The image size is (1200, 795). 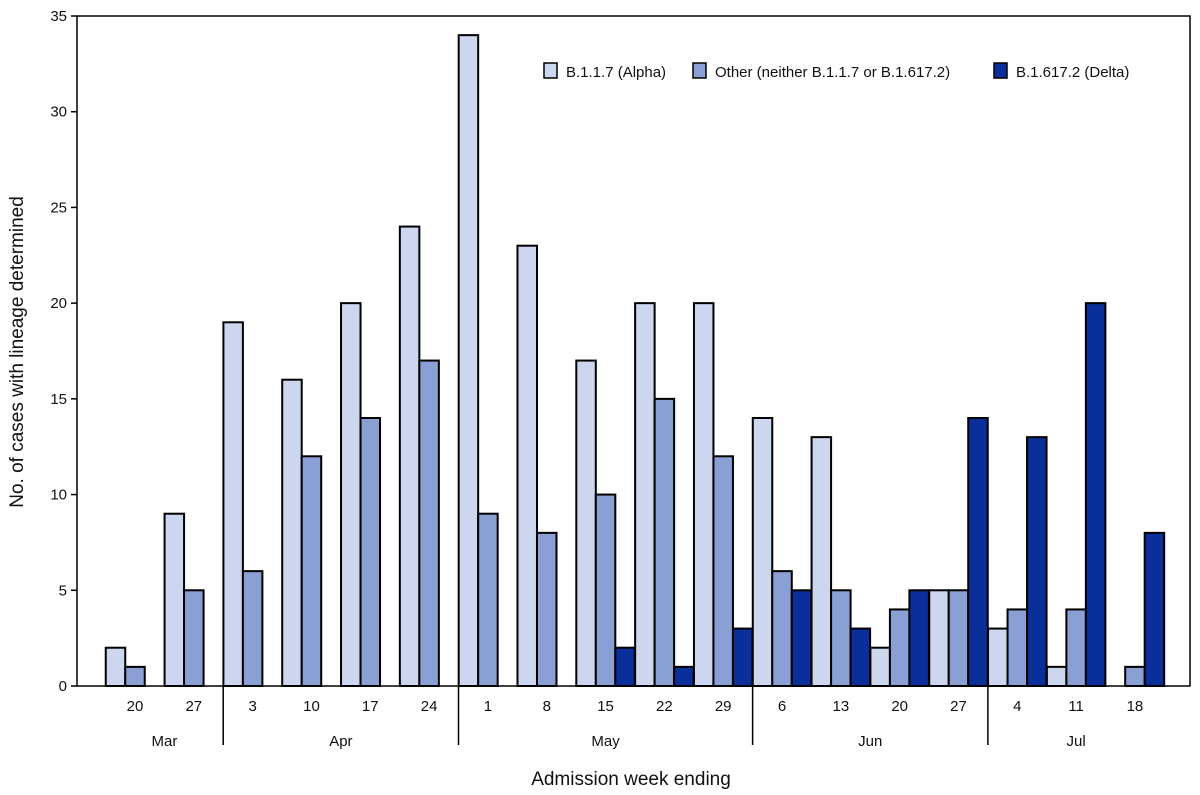 What do you see at coordinates (1076, 706) in the screenshot?
I see `x-tick-label: 11` at bounding box center [1076, 706].